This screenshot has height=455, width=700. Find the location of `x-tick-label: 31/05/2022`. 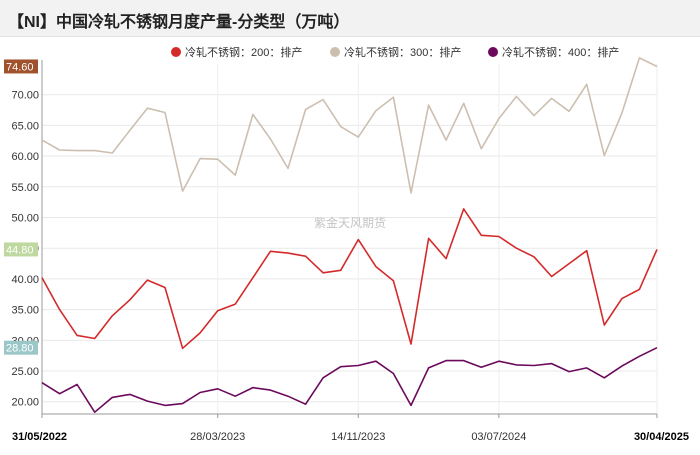

x-tick-label: 31/05/2022 is located at coordinates (39, 437).